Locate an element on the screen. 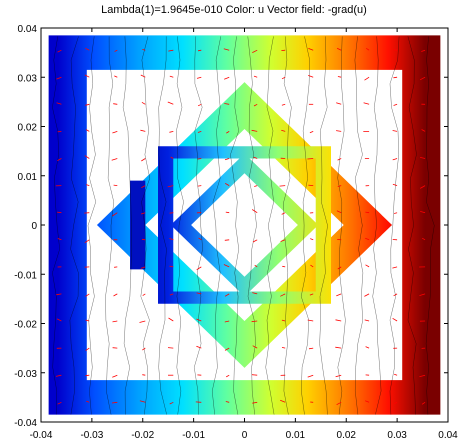  y-tick-label: -0.02 is located at coordinates (25, 325).